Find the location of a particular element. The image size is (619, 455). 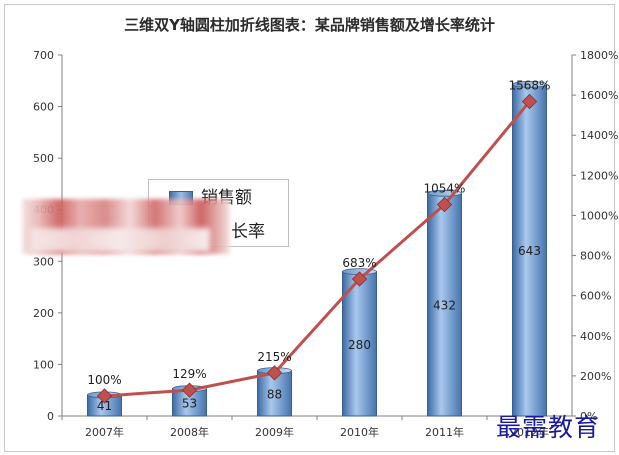

y-left-tick-label: 600 is located at coordinates (43, 107).